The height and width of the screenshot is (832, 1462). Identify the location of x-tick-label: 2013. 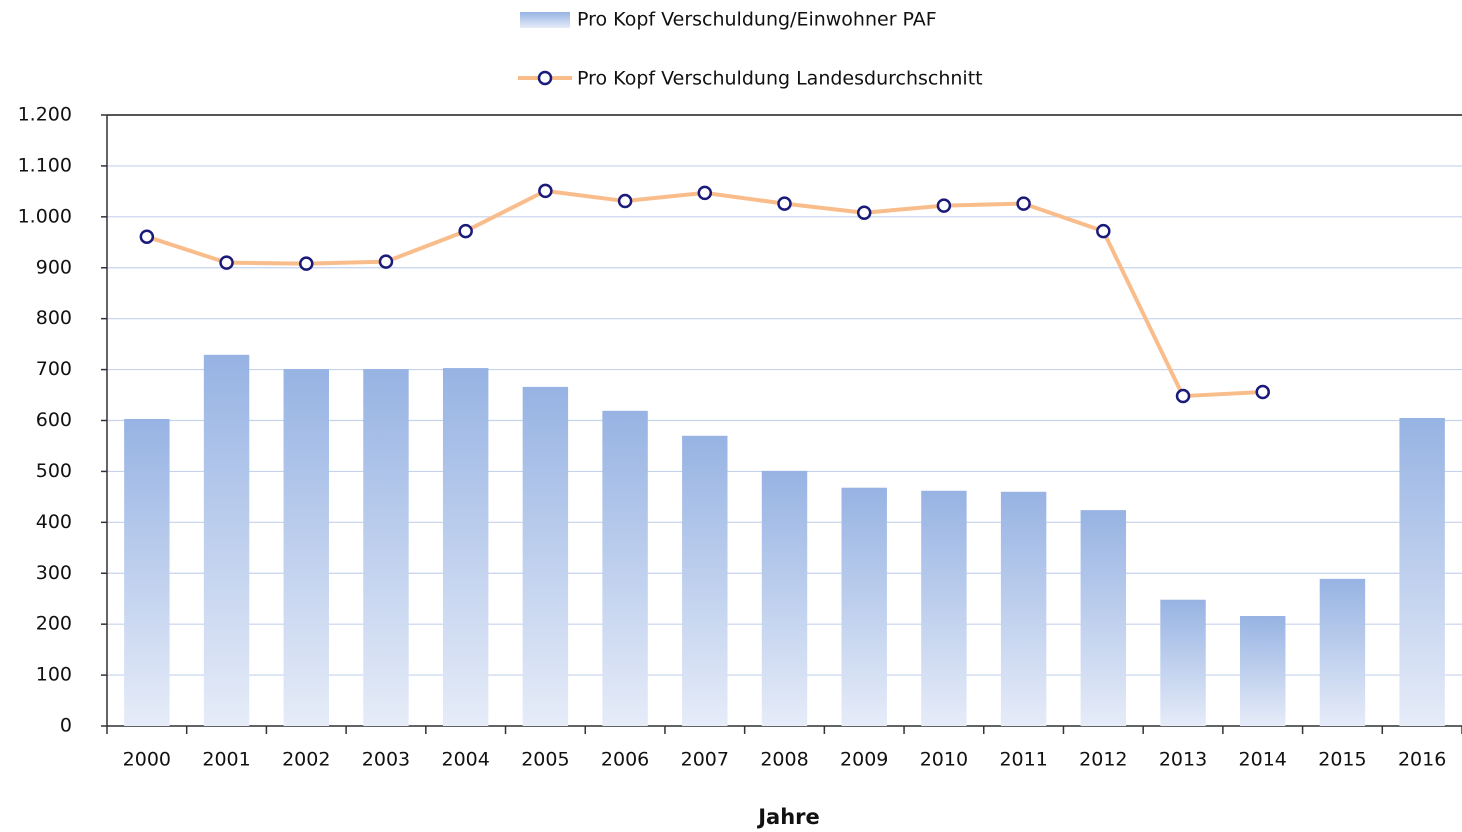
(1183, 760).